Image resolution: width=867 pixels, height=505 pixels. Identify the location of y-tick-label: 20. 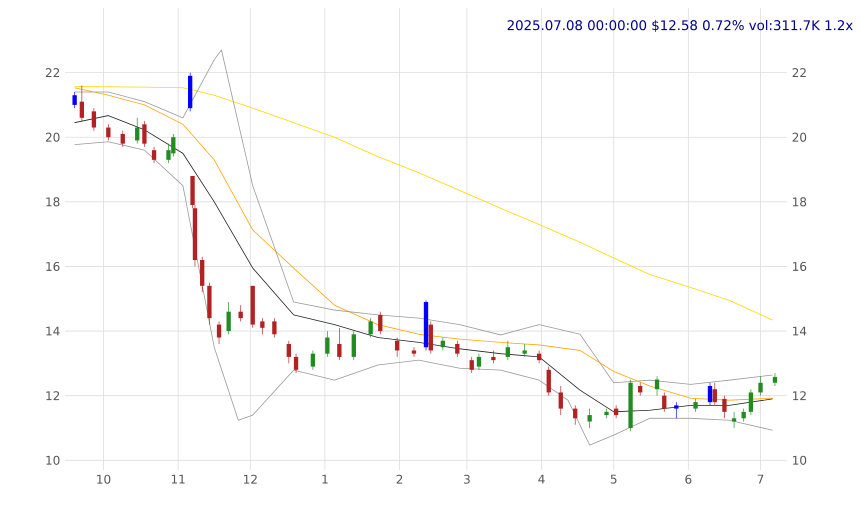
(53, 137).